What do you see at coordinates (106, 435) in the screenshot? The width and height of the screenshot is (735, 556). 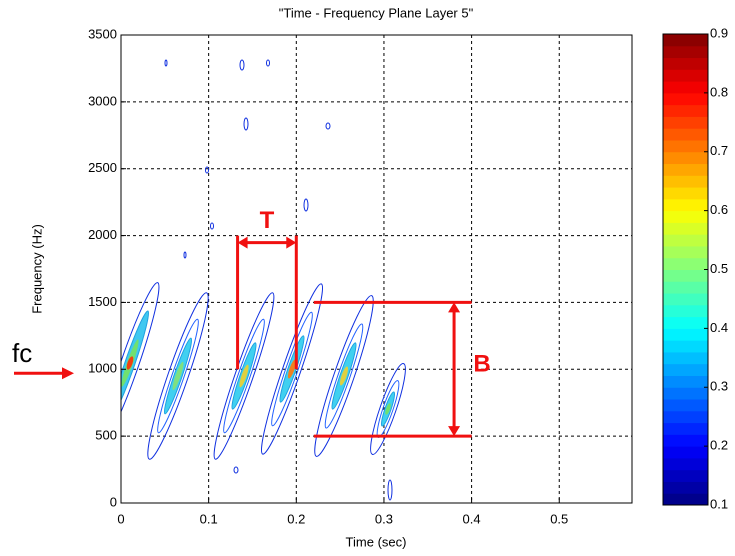 I see `y-tick-label: 500` at bounding box center [106, 435].